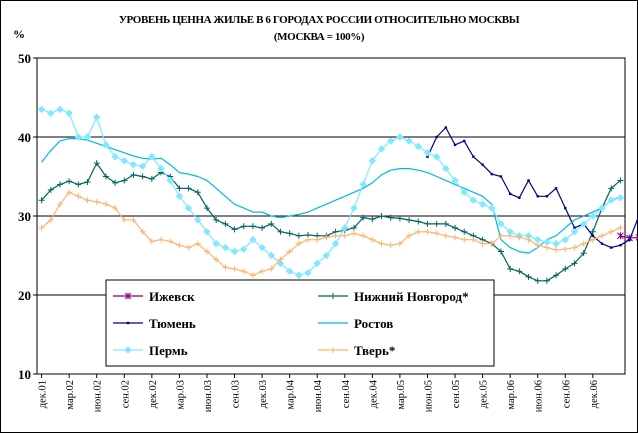  I want to click on legend-entry: Ижевск, so click(154, 296).